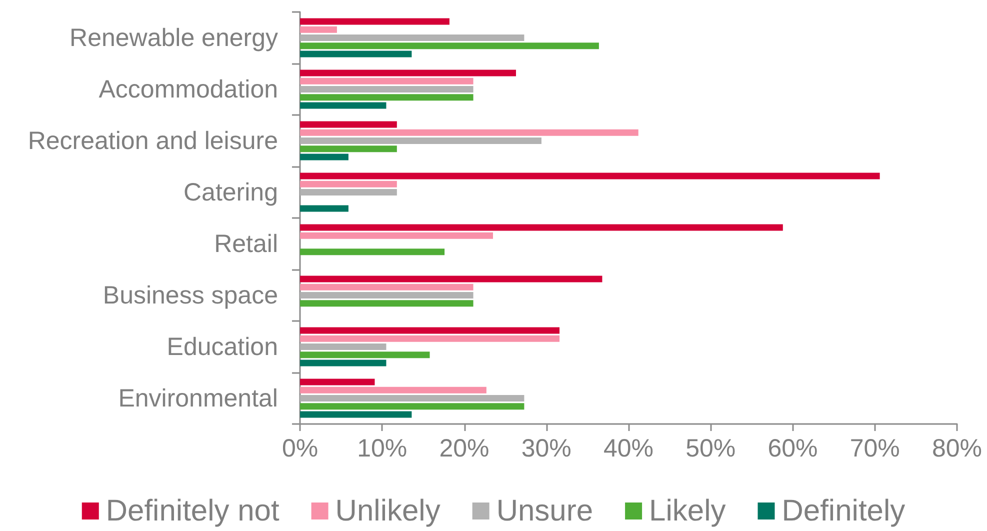  Describe the element at coordinates (193, 511) in the screenshot. I see `legend-label: Definitely not` at that location.